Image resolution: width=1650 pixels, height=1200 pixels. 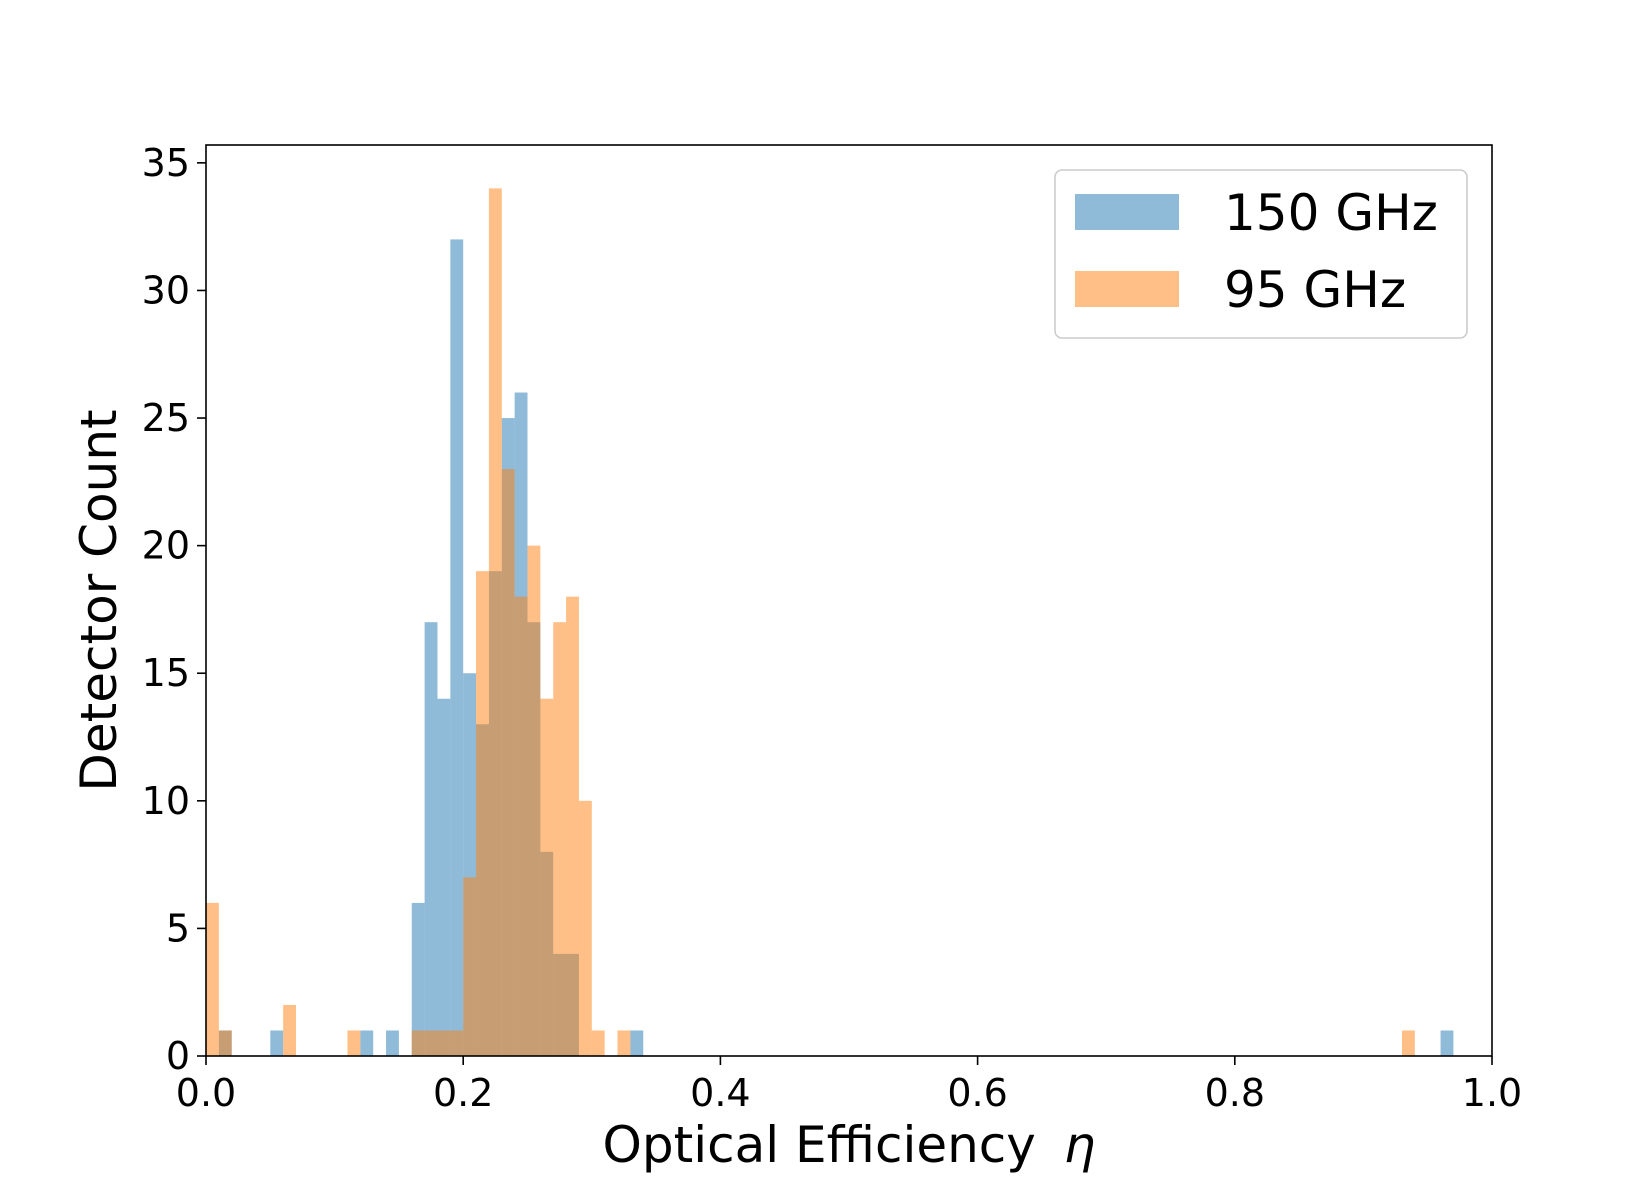 I want to click on y-tick-label: 10, so click(x=166, y=801).